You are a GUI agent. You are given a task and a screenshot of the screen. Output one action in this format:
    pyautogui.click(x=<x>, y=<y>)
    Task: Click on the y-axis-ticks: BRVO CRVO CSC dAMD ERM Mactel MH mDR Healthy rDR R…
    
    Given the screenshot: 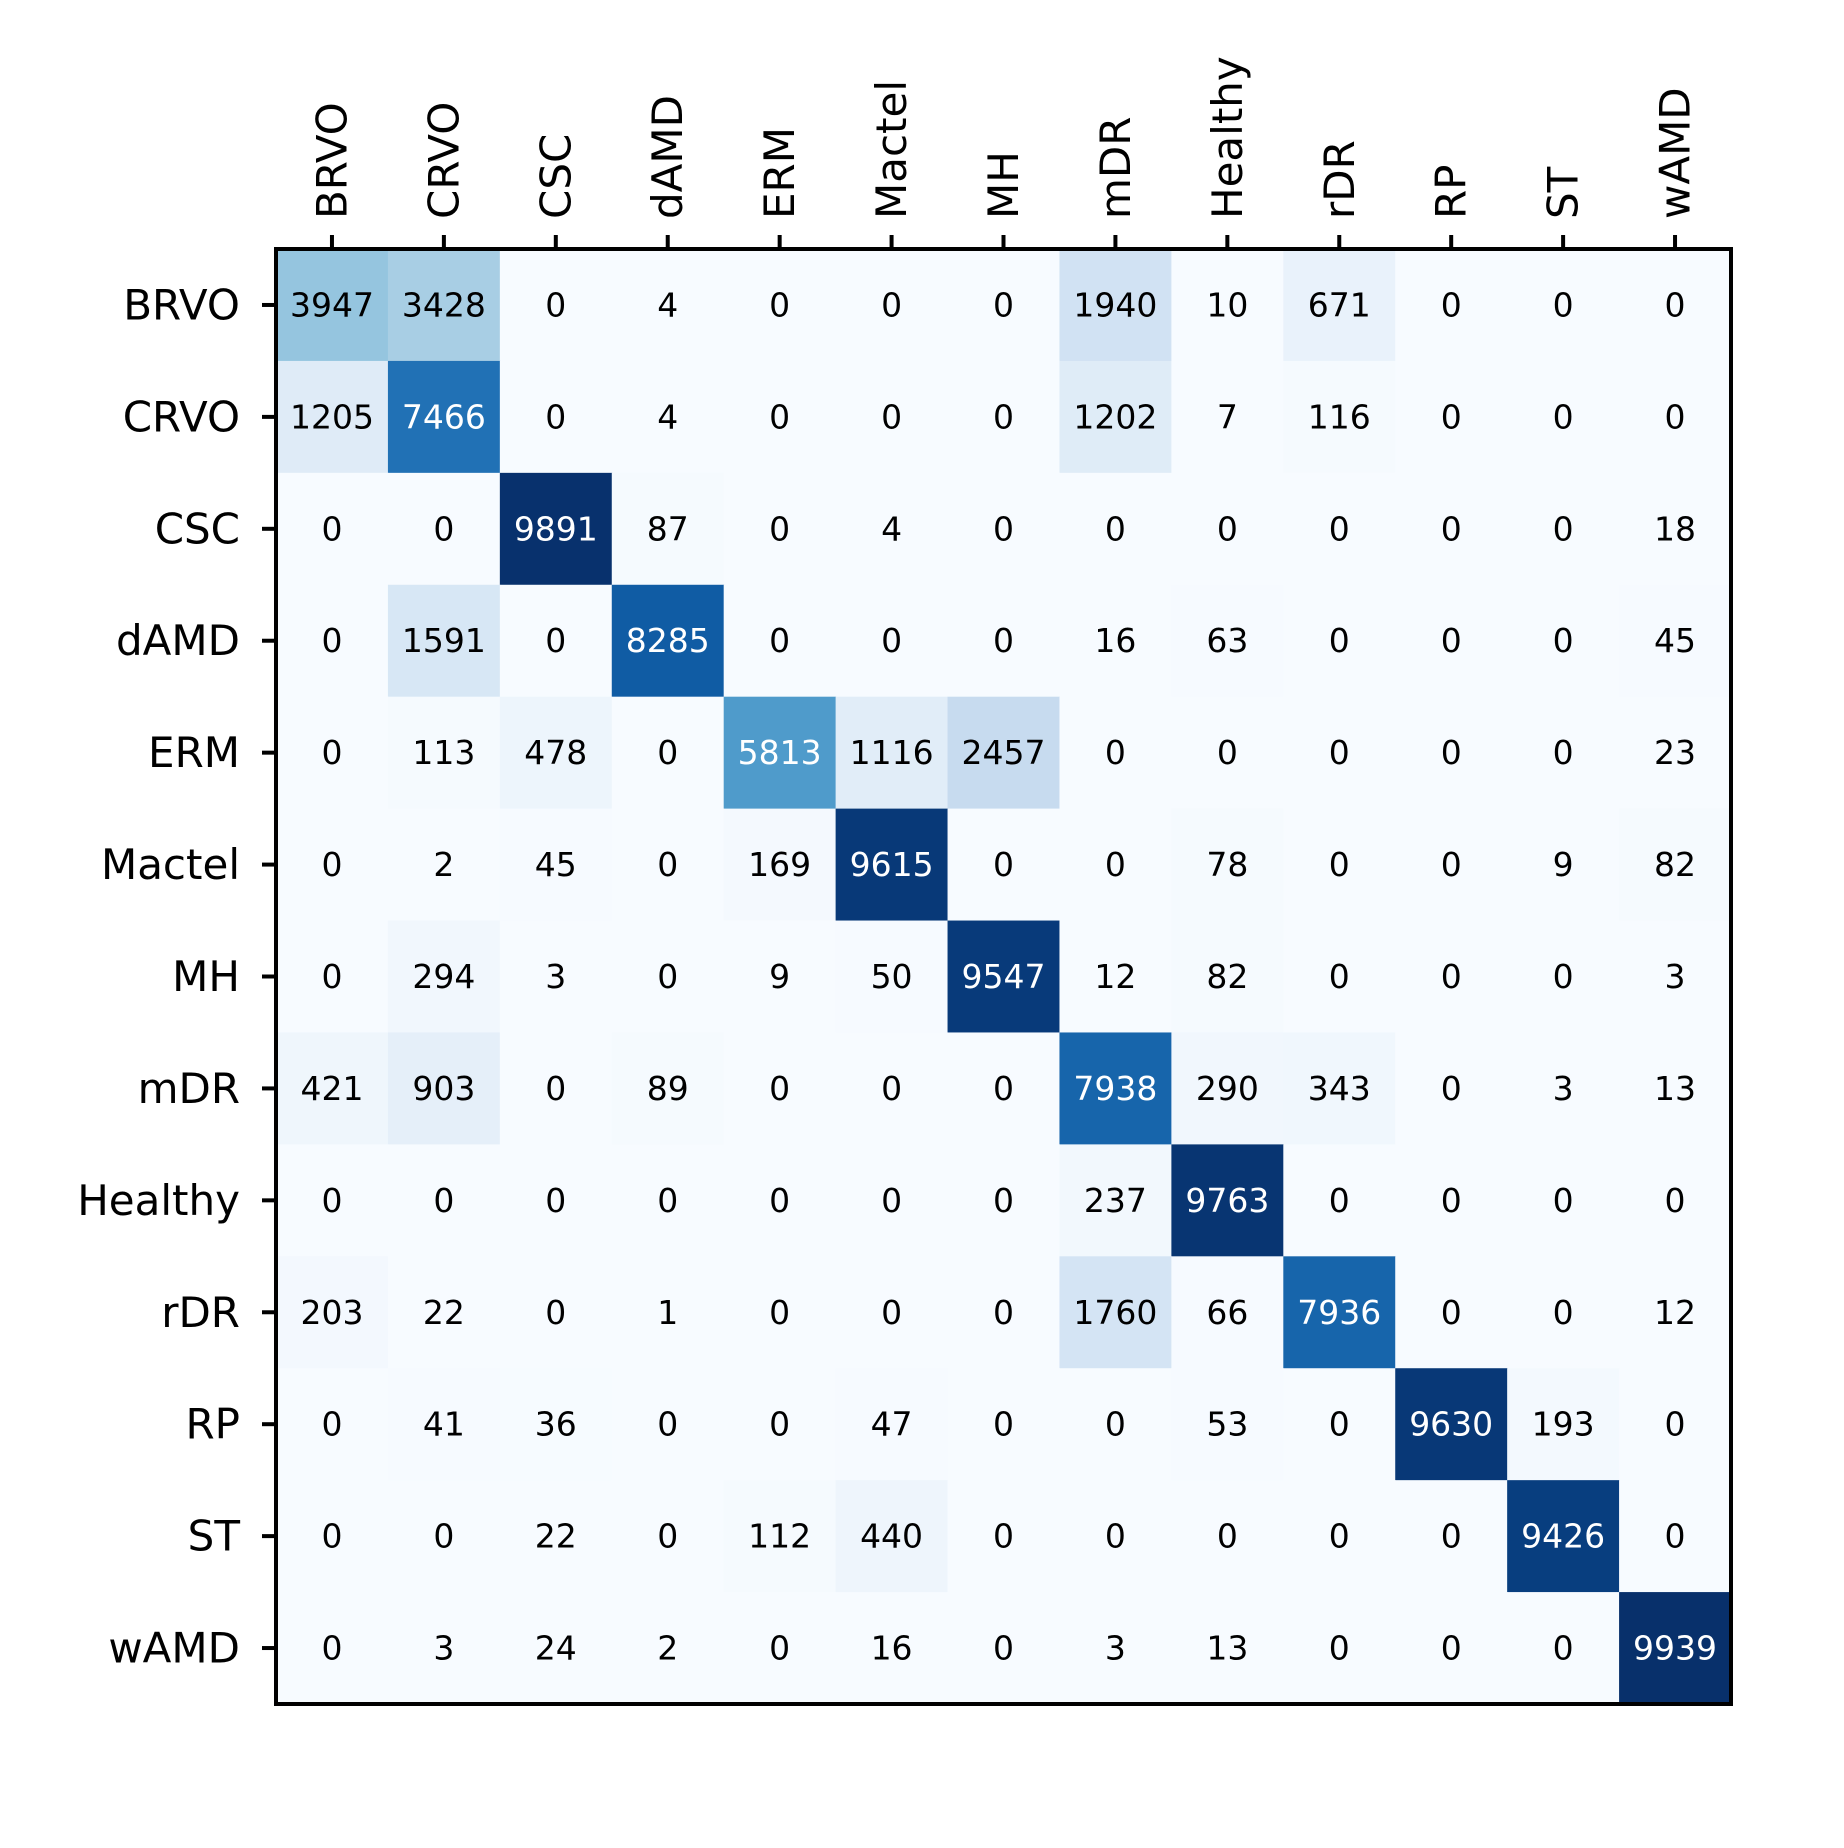 What is the action you would take?
    pyautogui.click(x=176, y=976)
    